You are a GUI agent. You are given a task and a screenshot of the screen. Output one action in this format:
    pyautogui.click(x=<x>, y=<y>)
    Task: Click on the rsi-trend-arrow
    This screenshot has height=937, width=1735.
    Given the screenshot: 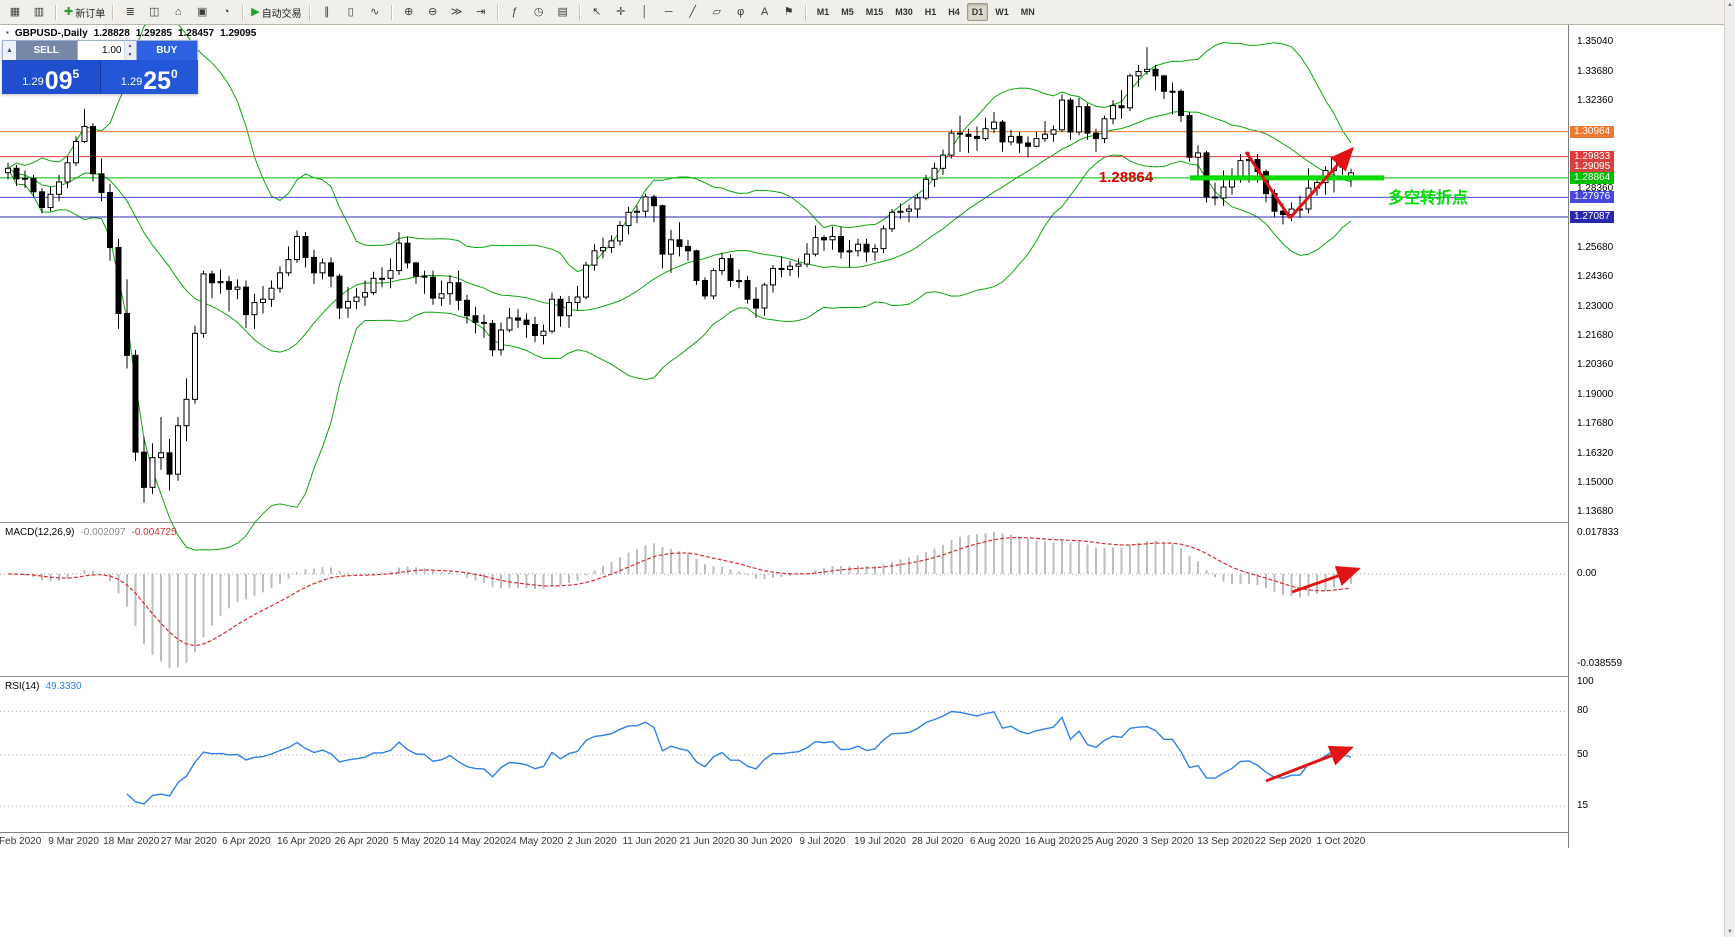 What is the action you would take?
    pyautogui.click(x=1309, y=764)
    